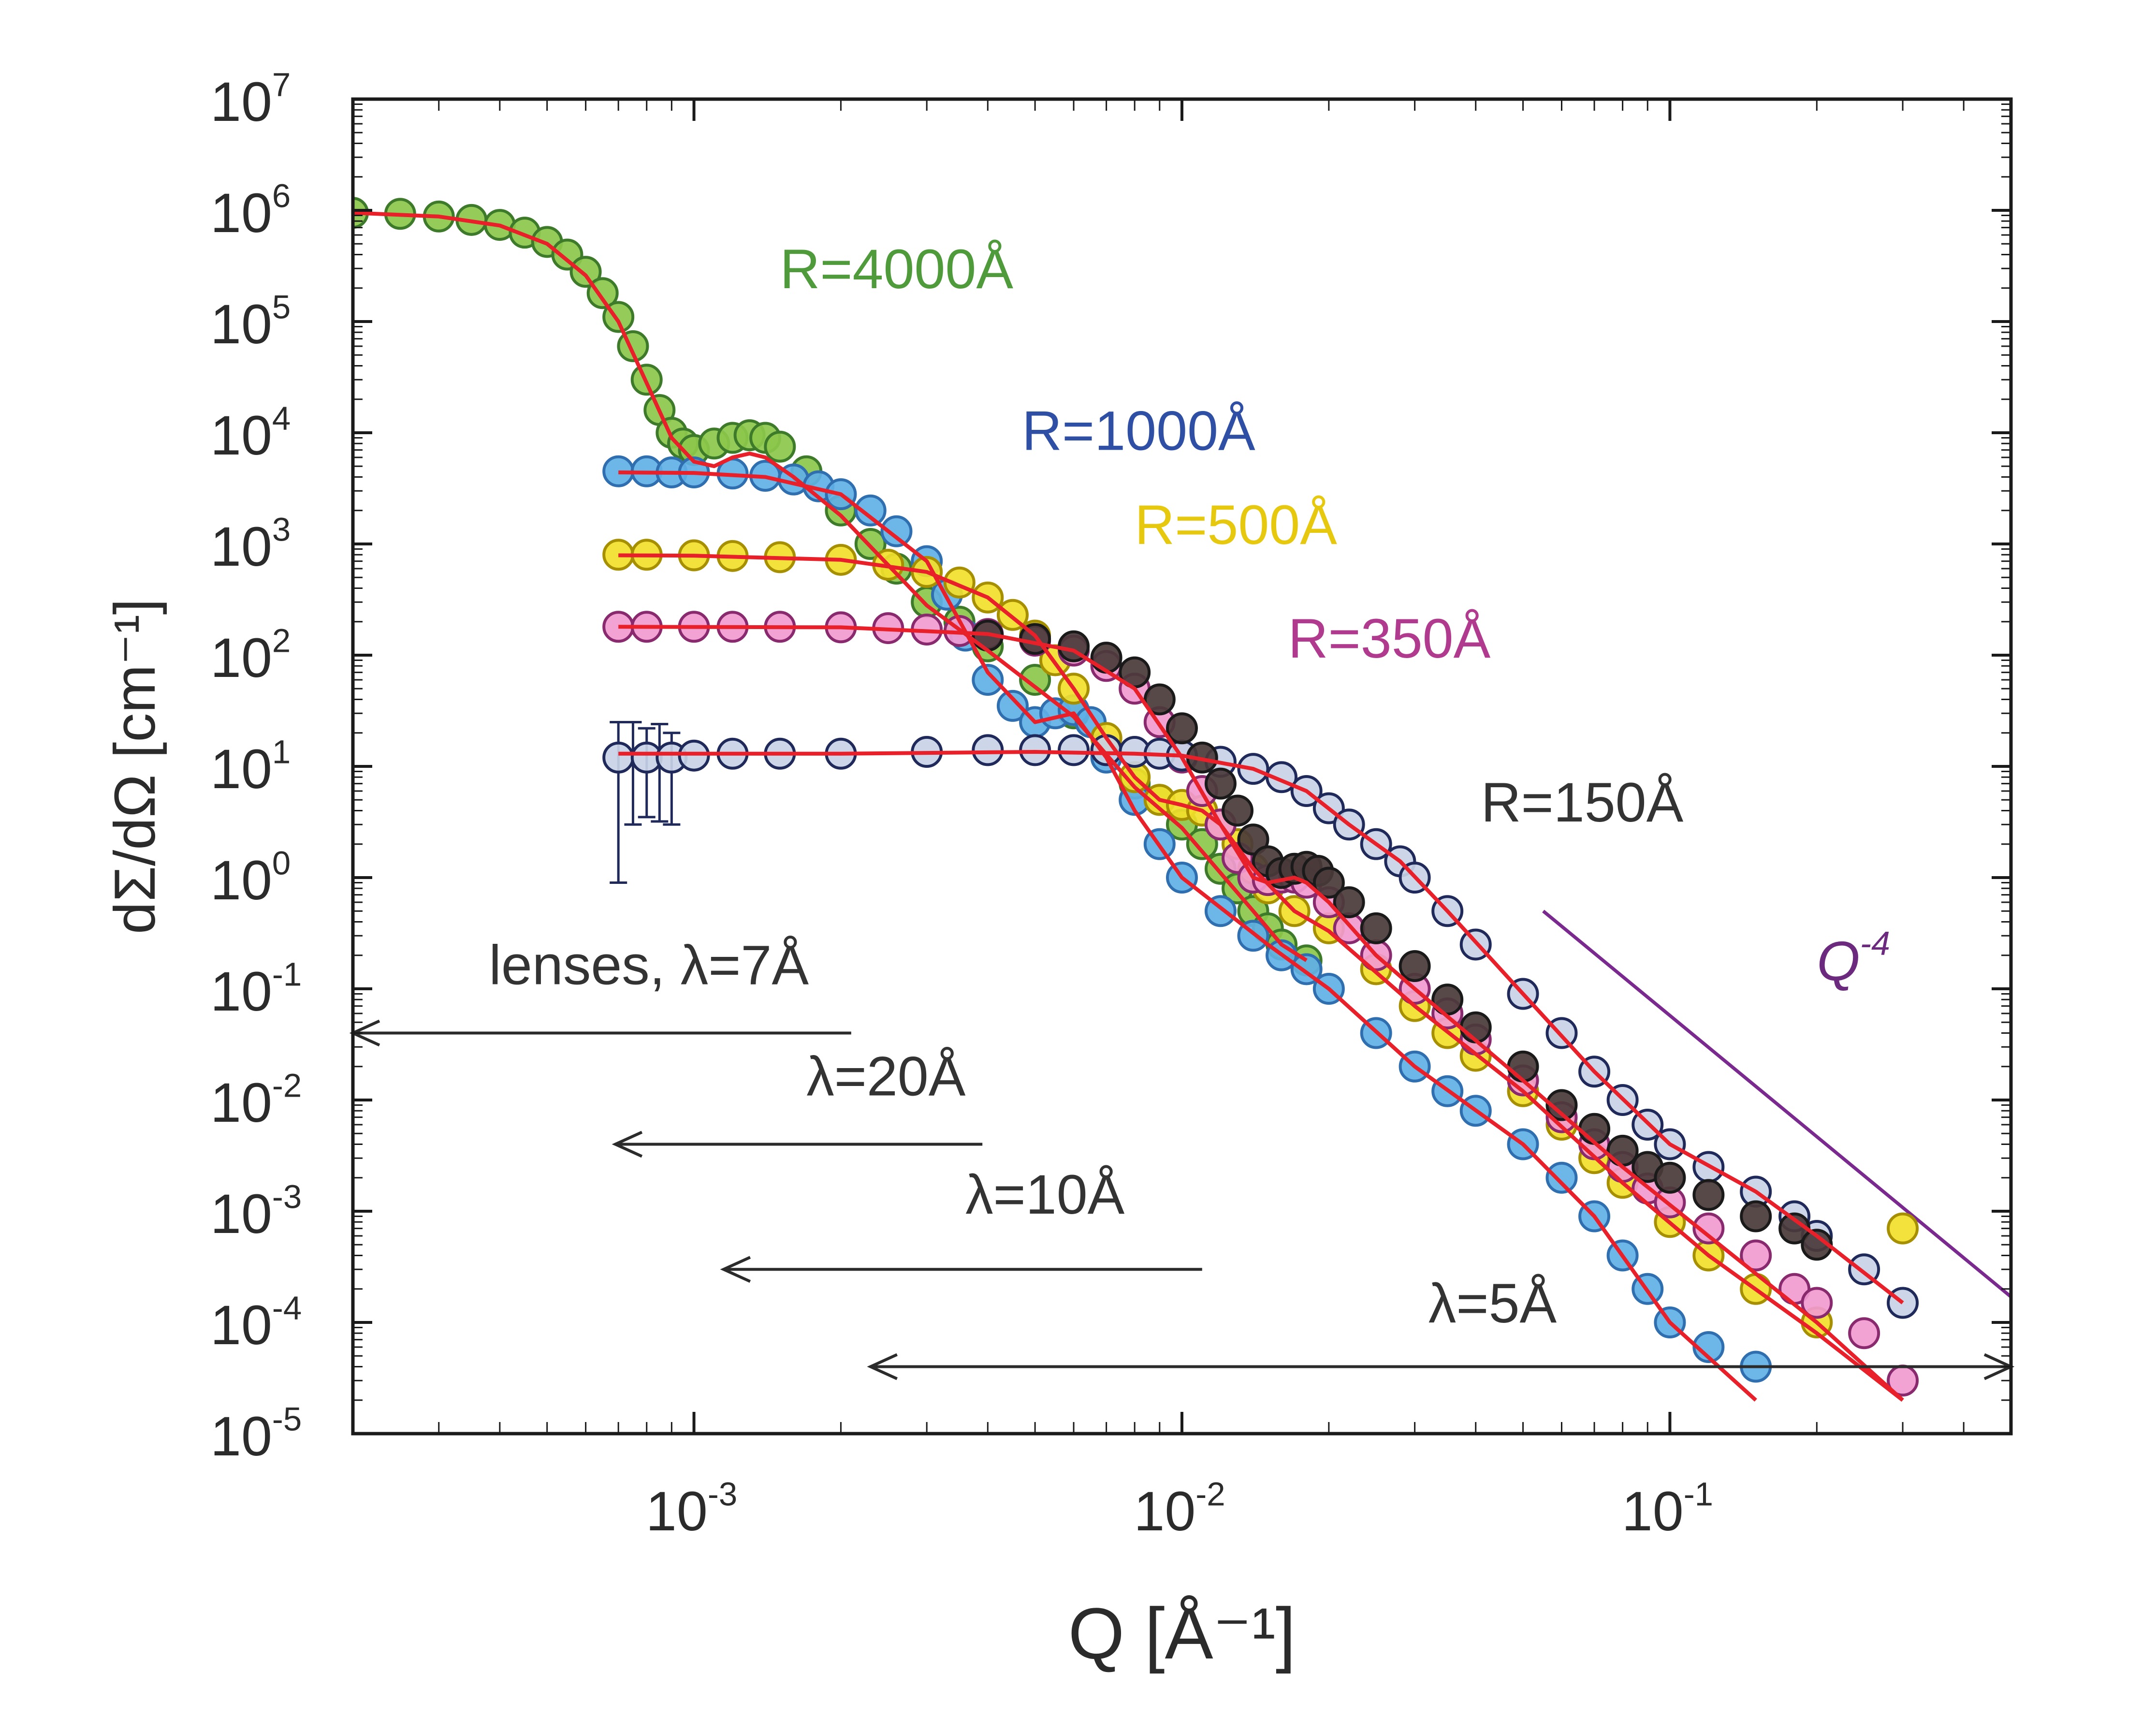  Describe the element at coordinates (256, 1100) in the screenshot. I see `y-tick-label: 10⁻²` at that location.